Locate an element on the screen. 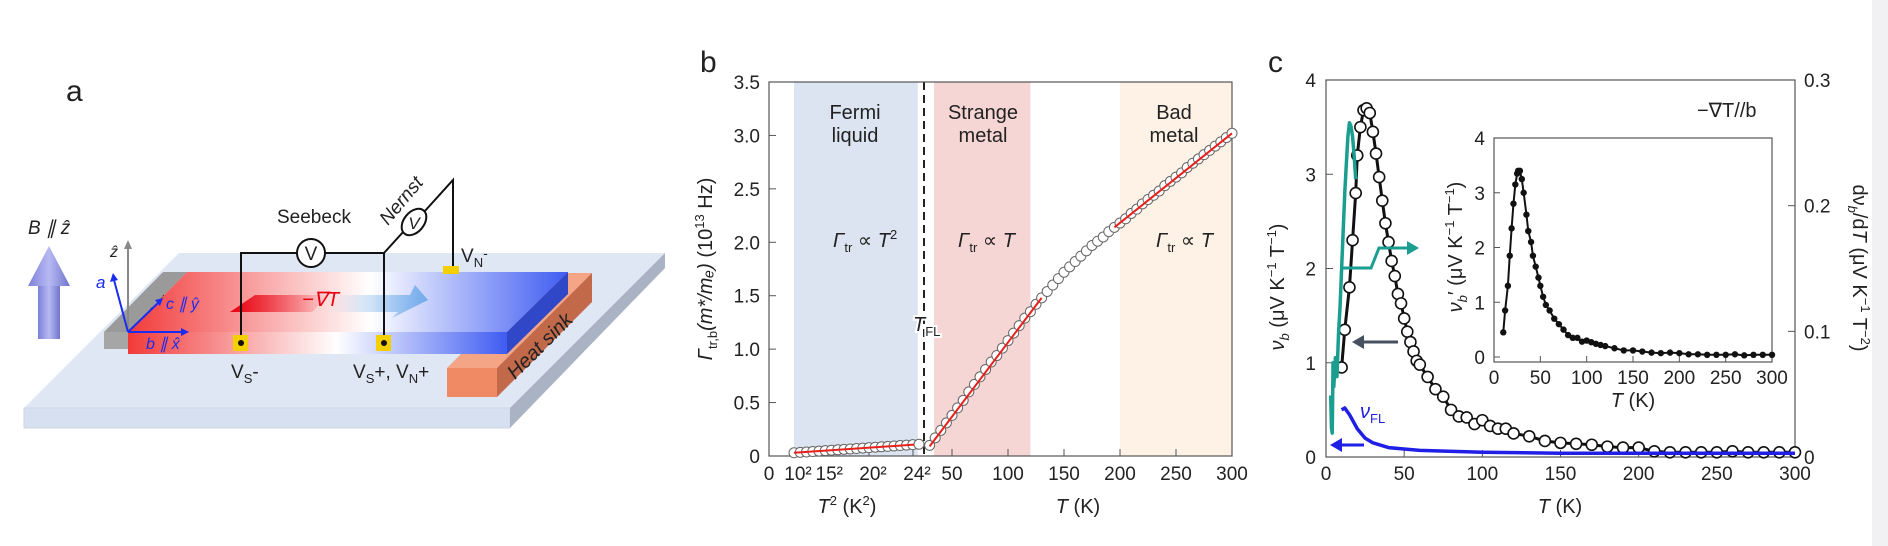 The height and width of the screenshot is (546, 1888). series-line-dnu_dT is located at coordinates (1343, 277).